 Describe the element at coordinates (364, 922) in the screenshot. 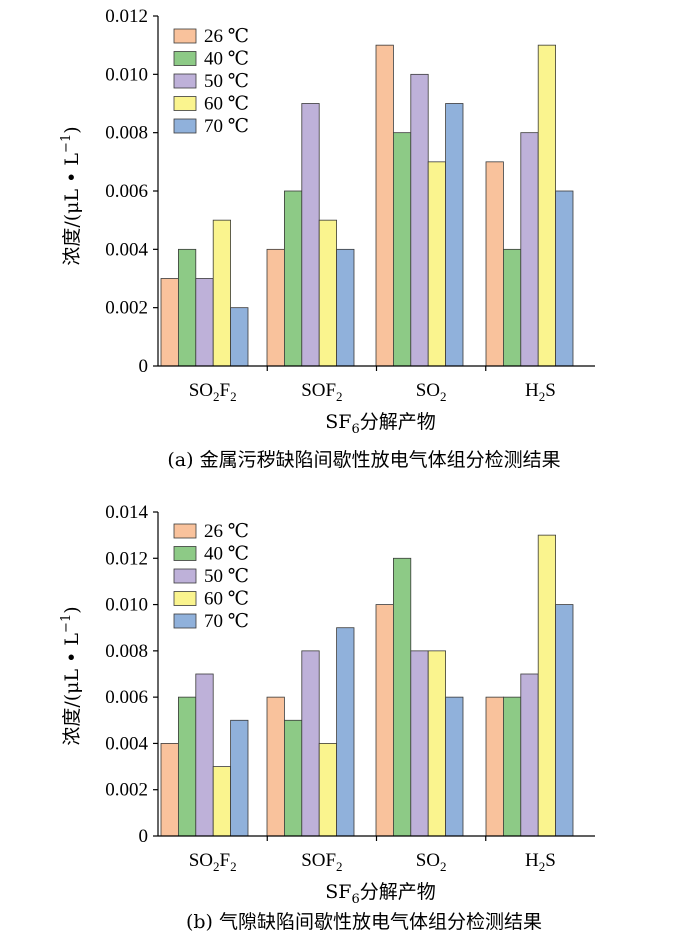

I see `figure-caption: (b) 气隙缺陷间歇性放电气体组分检测结果` at that location.